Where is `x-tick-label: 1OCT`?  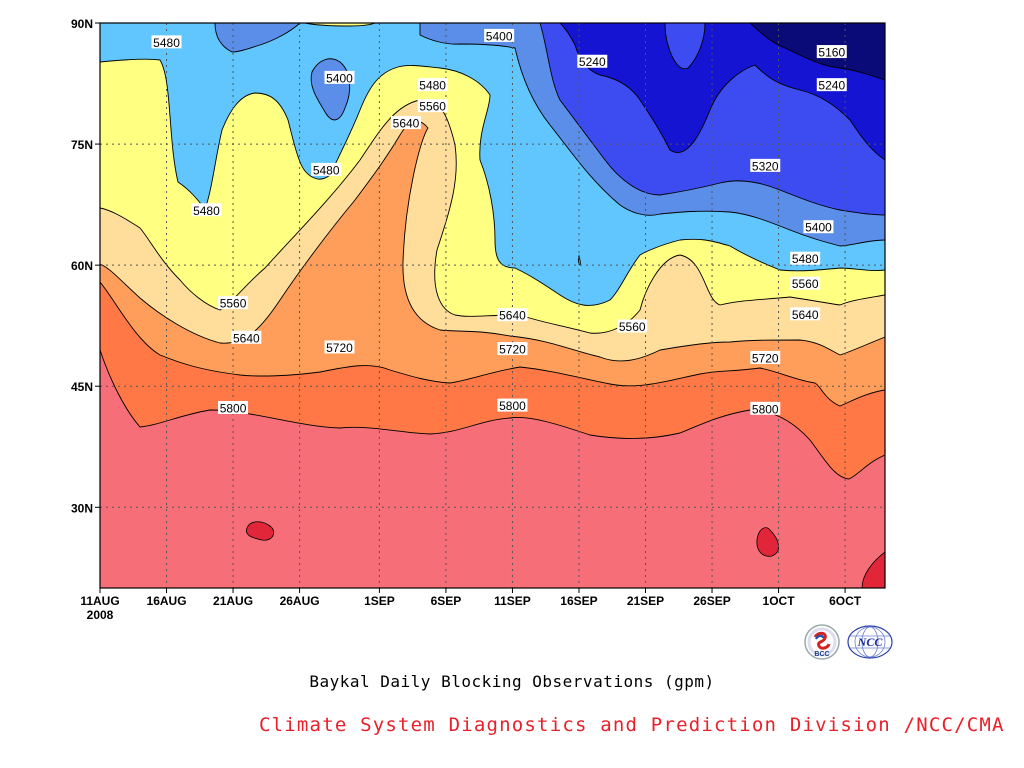
x-tick-label: 1OCT is located at coordinates (779, 601).